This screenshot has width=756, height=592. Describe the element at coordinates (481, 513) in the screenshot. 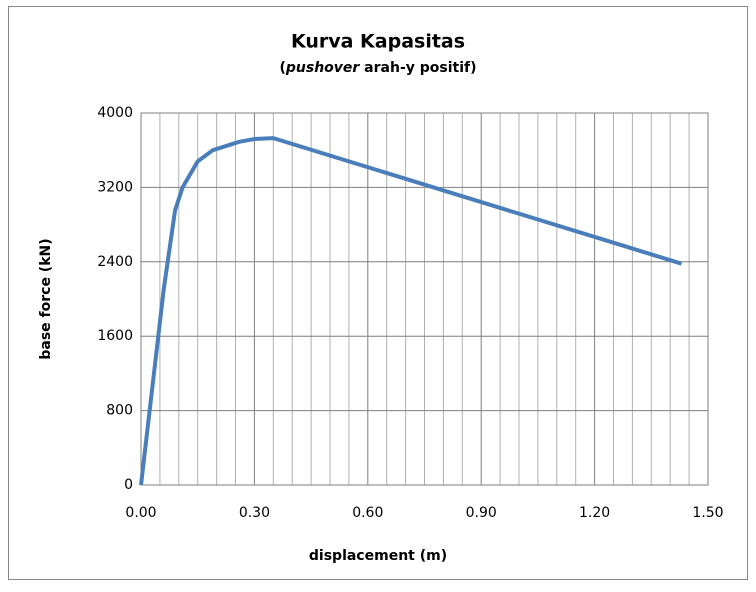

I see `x-tick-label: 0.90` at that location.